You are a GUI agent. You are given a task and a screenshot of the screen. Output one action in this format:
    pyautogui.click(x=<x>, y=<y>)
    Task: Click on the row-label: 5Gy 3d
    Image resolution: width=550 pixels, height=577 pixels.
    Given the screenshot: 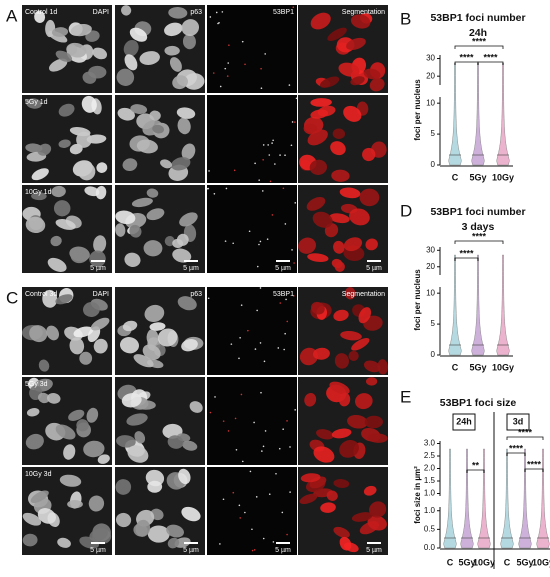 What is the action you would take?
    pyautogui.click(x=36, y=384)
    